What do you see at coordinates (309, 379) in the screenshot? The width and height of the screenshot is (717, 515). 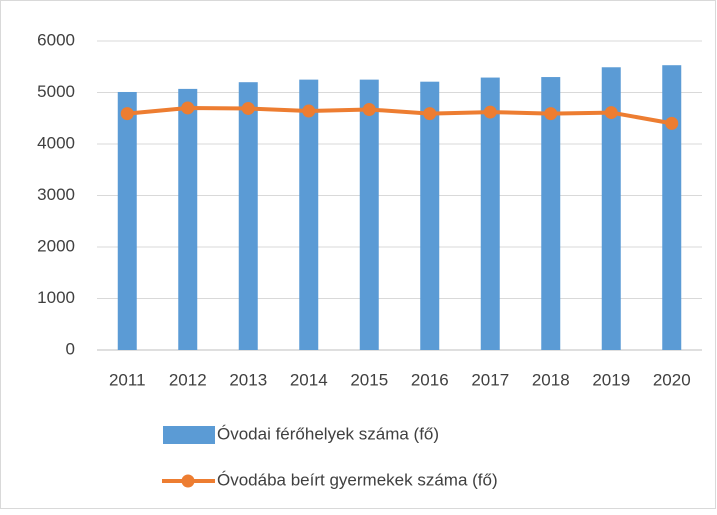 I see `x-tick-label: 2014` at bounding box center [309, 379].